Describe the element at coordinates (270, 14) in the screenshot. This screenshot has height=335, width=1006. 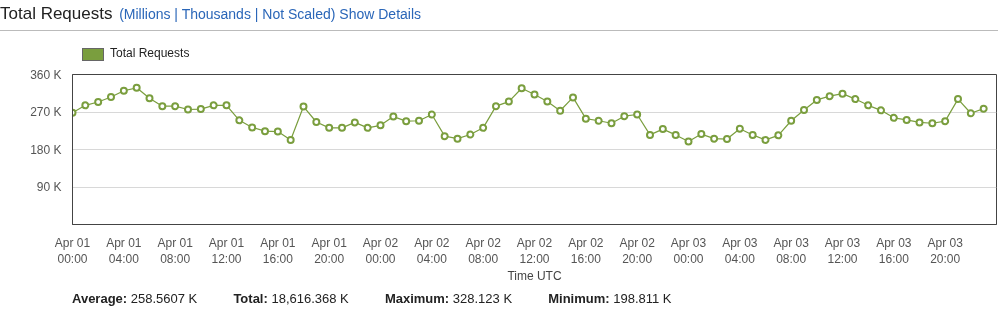
I see `chart-subtitle: (Millions | Thousands | Not Scaled) Show Details` at that location.